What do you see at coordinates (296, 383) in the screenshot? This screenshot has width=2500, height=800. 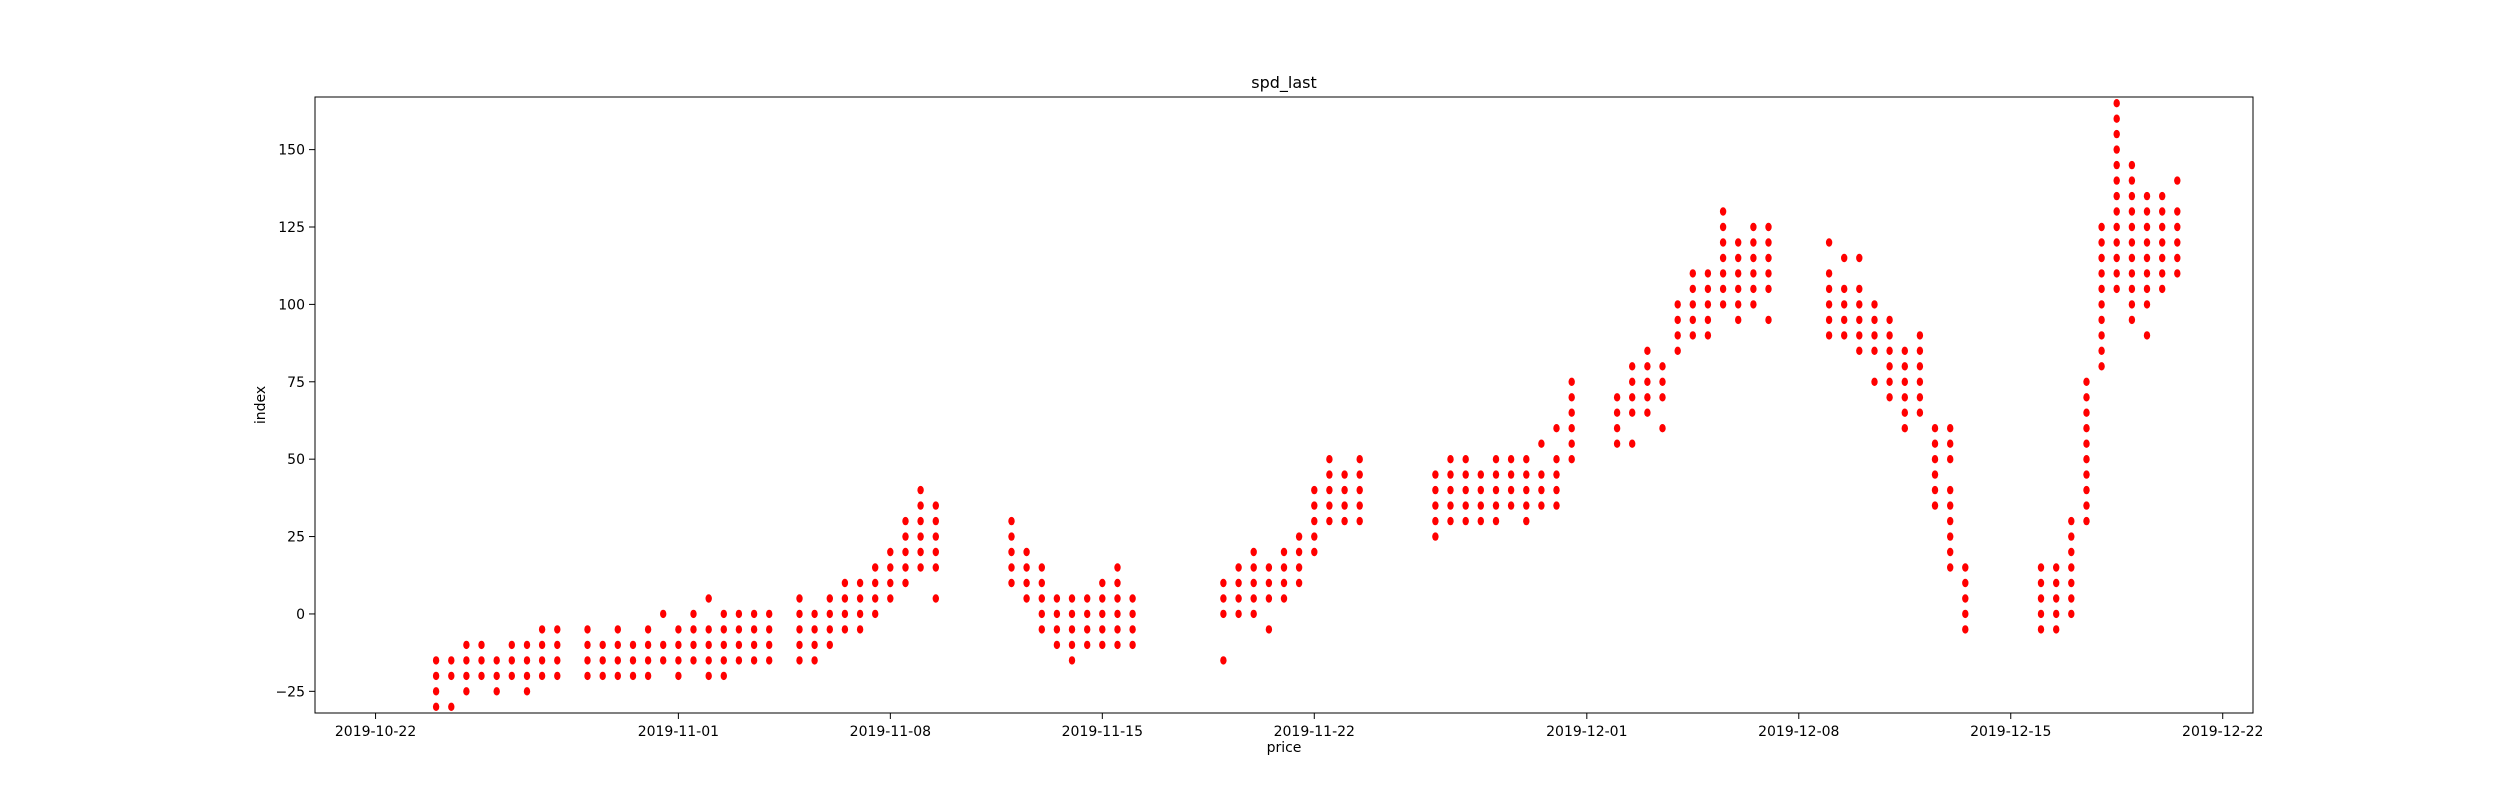 I see `y-tick-label: 75` at bounding box center [296, 383].